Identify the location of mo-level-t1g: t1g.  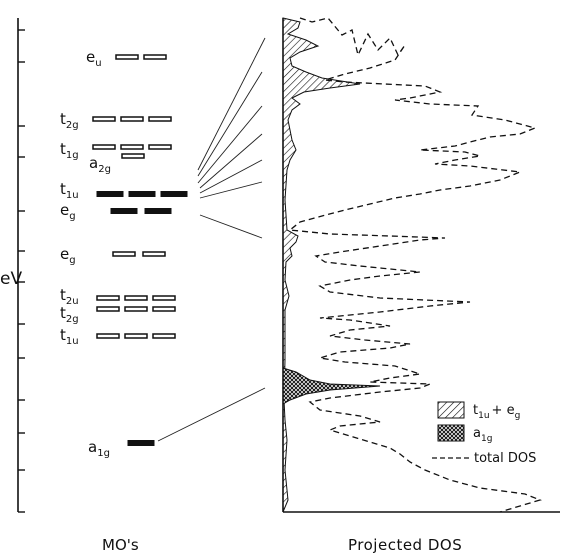
(116, 150).